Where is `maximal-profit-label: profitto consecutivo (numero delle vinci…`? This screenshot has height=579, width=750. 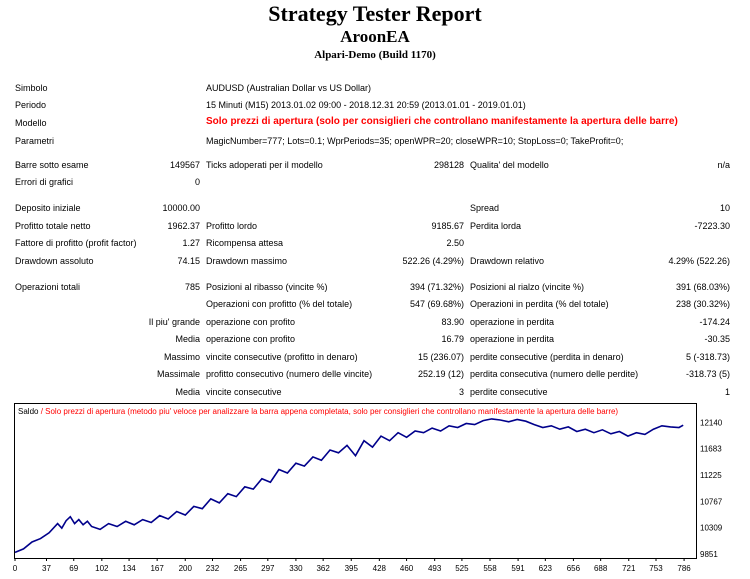
maximal-profit-label: profitto consecutivo (numero delle vinci… is located at coordinates (289, 374).